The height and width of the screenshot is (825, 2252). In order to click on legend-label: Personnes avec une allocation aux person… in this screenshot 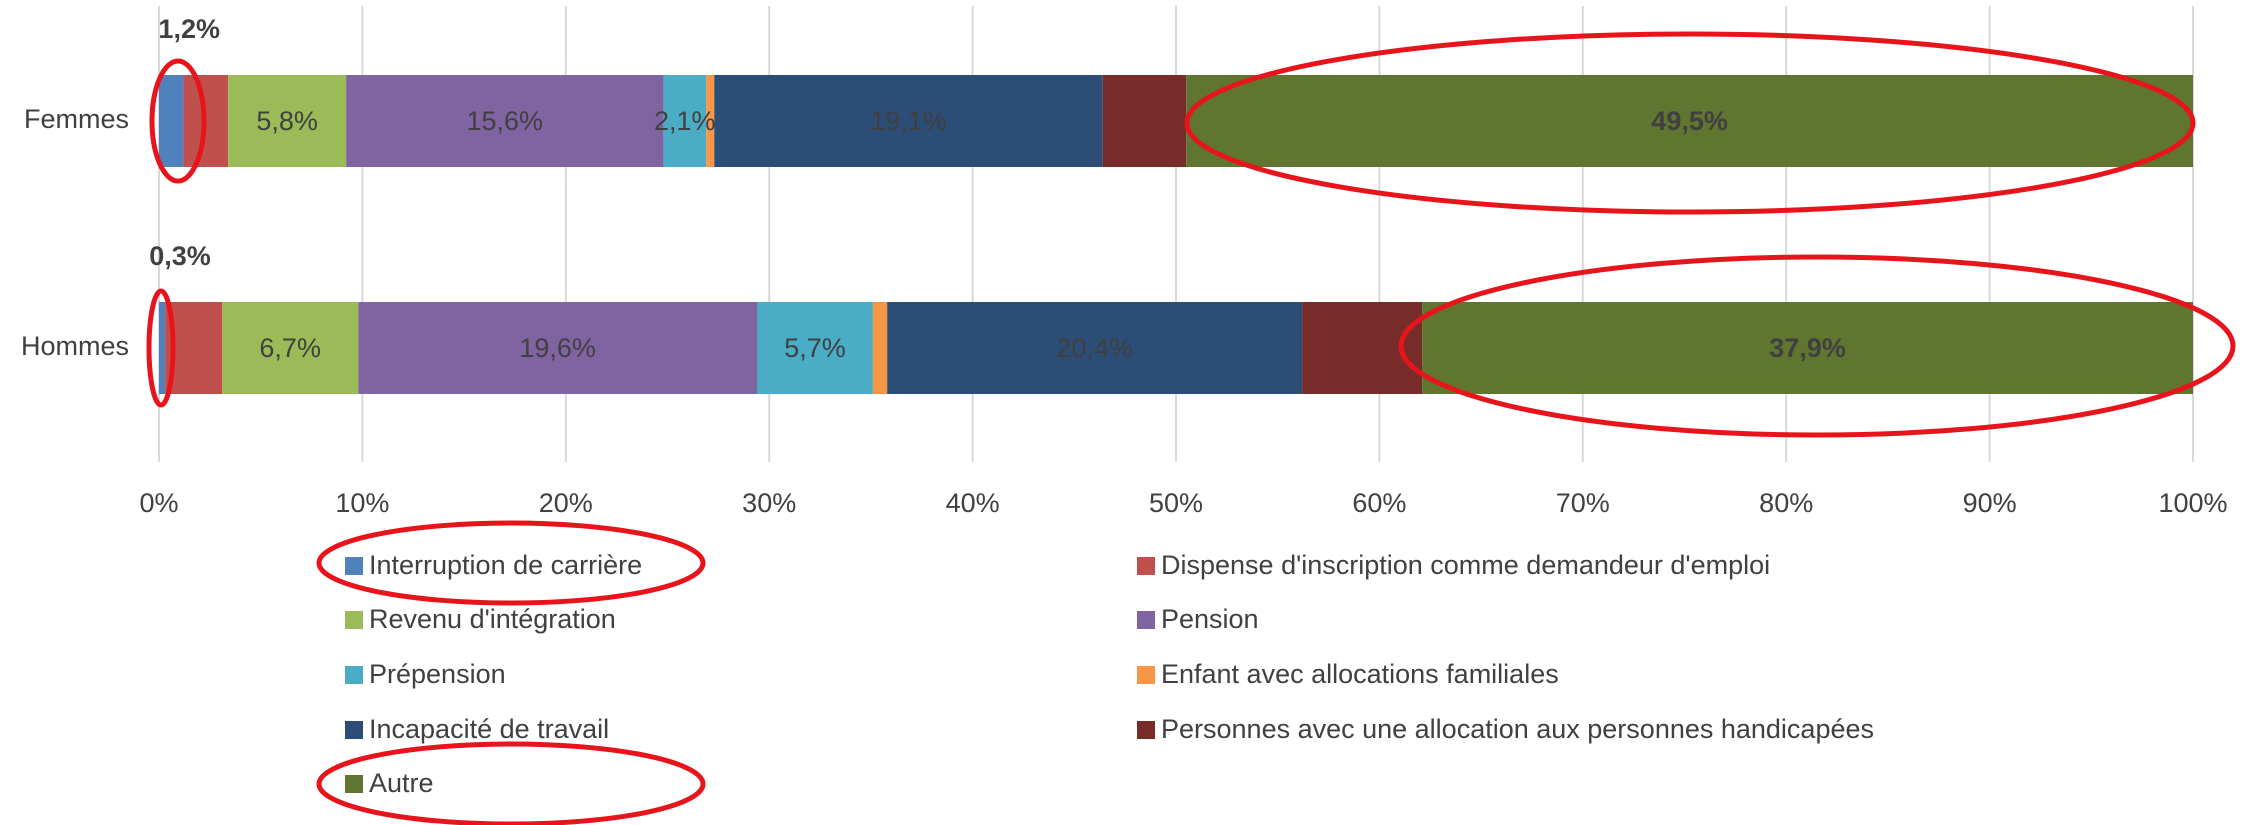, I will do `click(1517, 729)`.